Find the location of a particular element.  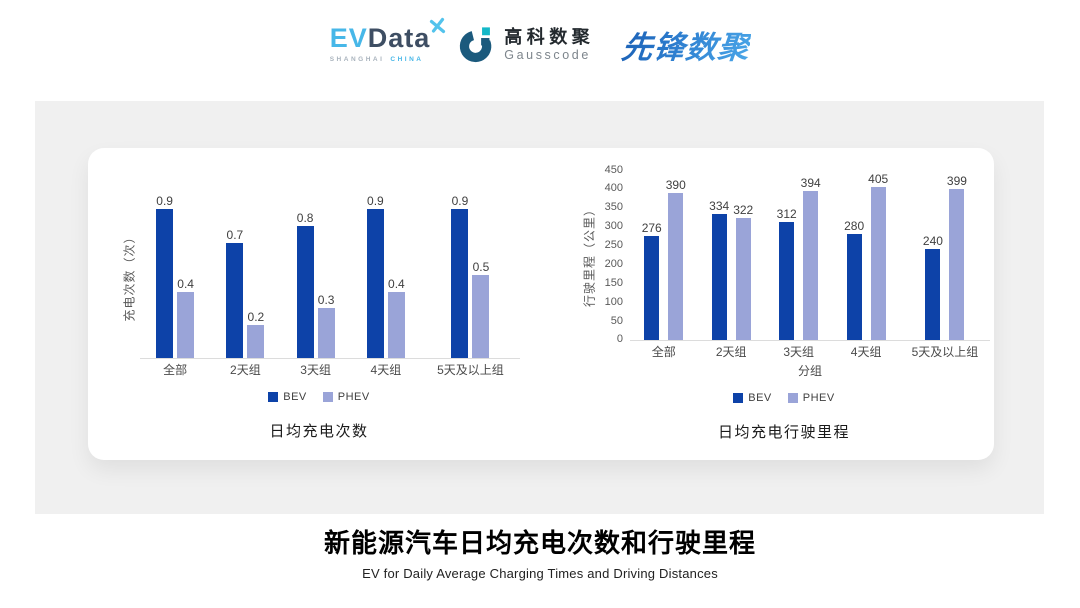

chart-title: 日均充电行驶里程 is located at coordinates (783, 432).